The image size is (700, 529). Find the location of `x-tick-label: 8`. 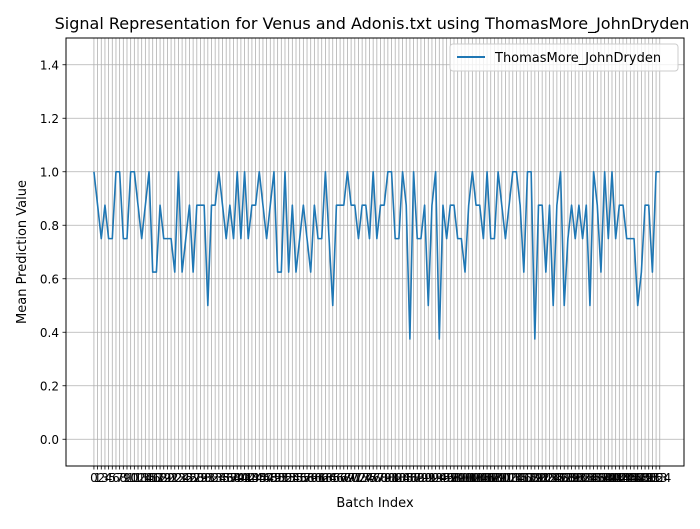

x-tick-label: 8 is located at coordinates (123, 478).